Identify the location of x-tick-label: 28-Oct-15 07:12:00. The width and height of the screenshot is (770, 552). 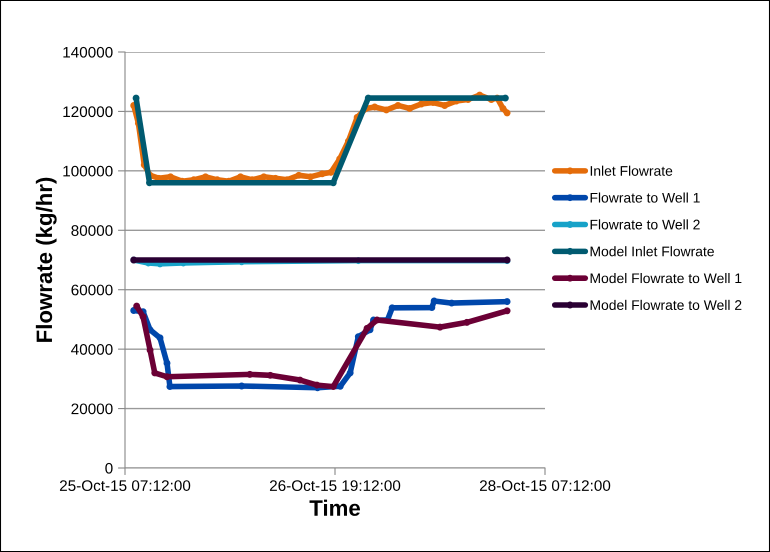
(545, 486).